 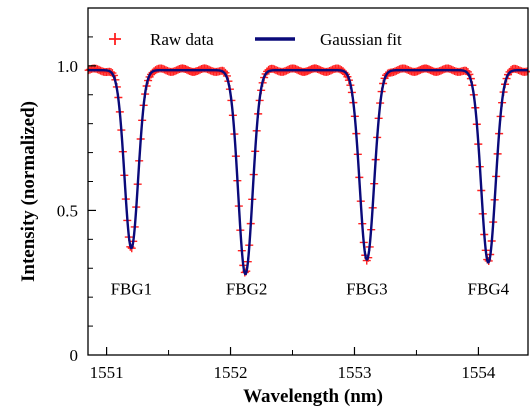 I want to click on legend-item-gaussian-fit: Gaussian fit, so click(x=328, y=39).